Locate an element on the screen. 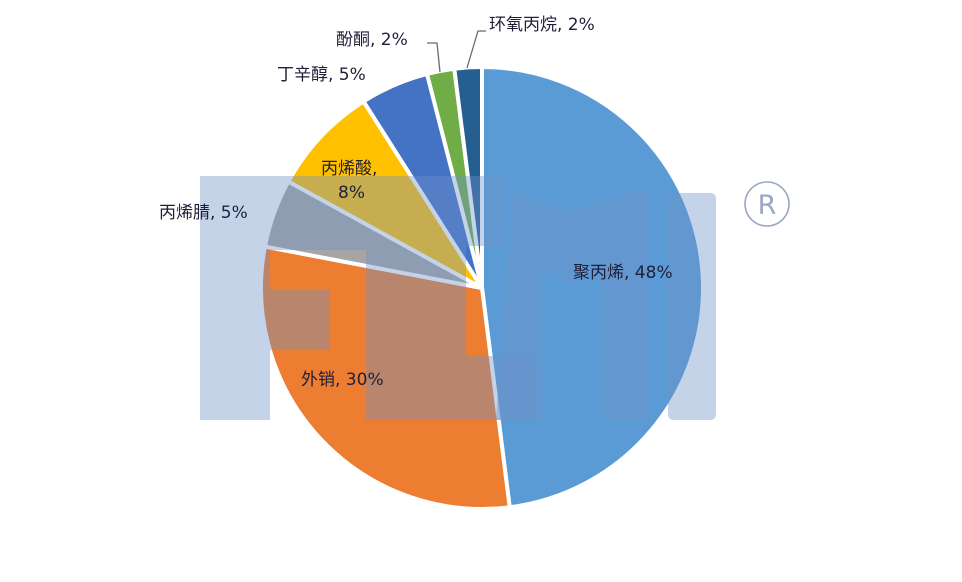 Image resolution: width=962 pixels, height=582 pixels. leader-lines is located at coordinates (456, 51).